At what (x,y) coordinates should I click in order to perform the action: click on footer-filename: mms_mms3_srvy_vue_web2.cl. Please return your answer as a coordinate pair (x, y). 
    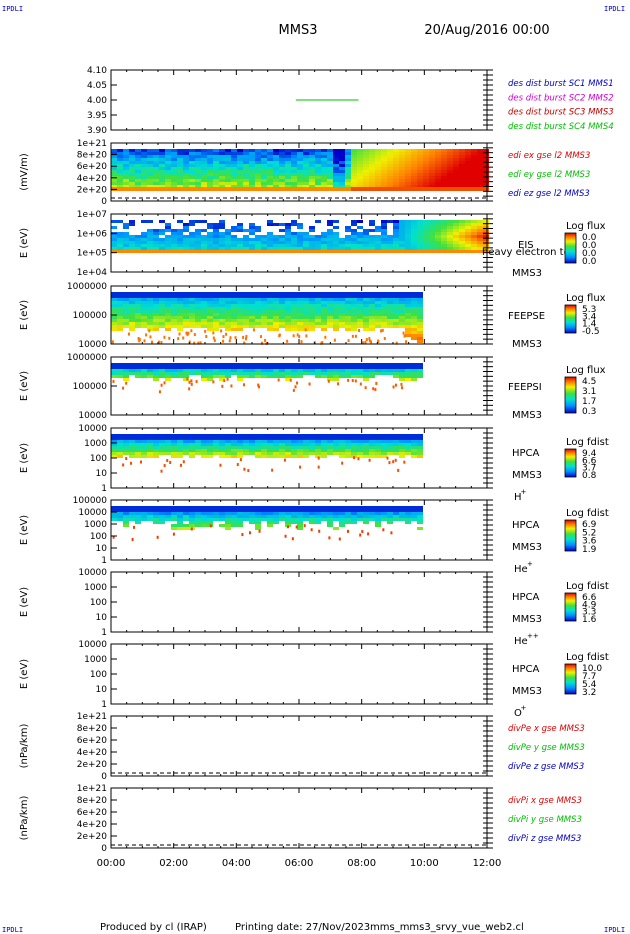
    Looking at the image, I should click on (447, 927).